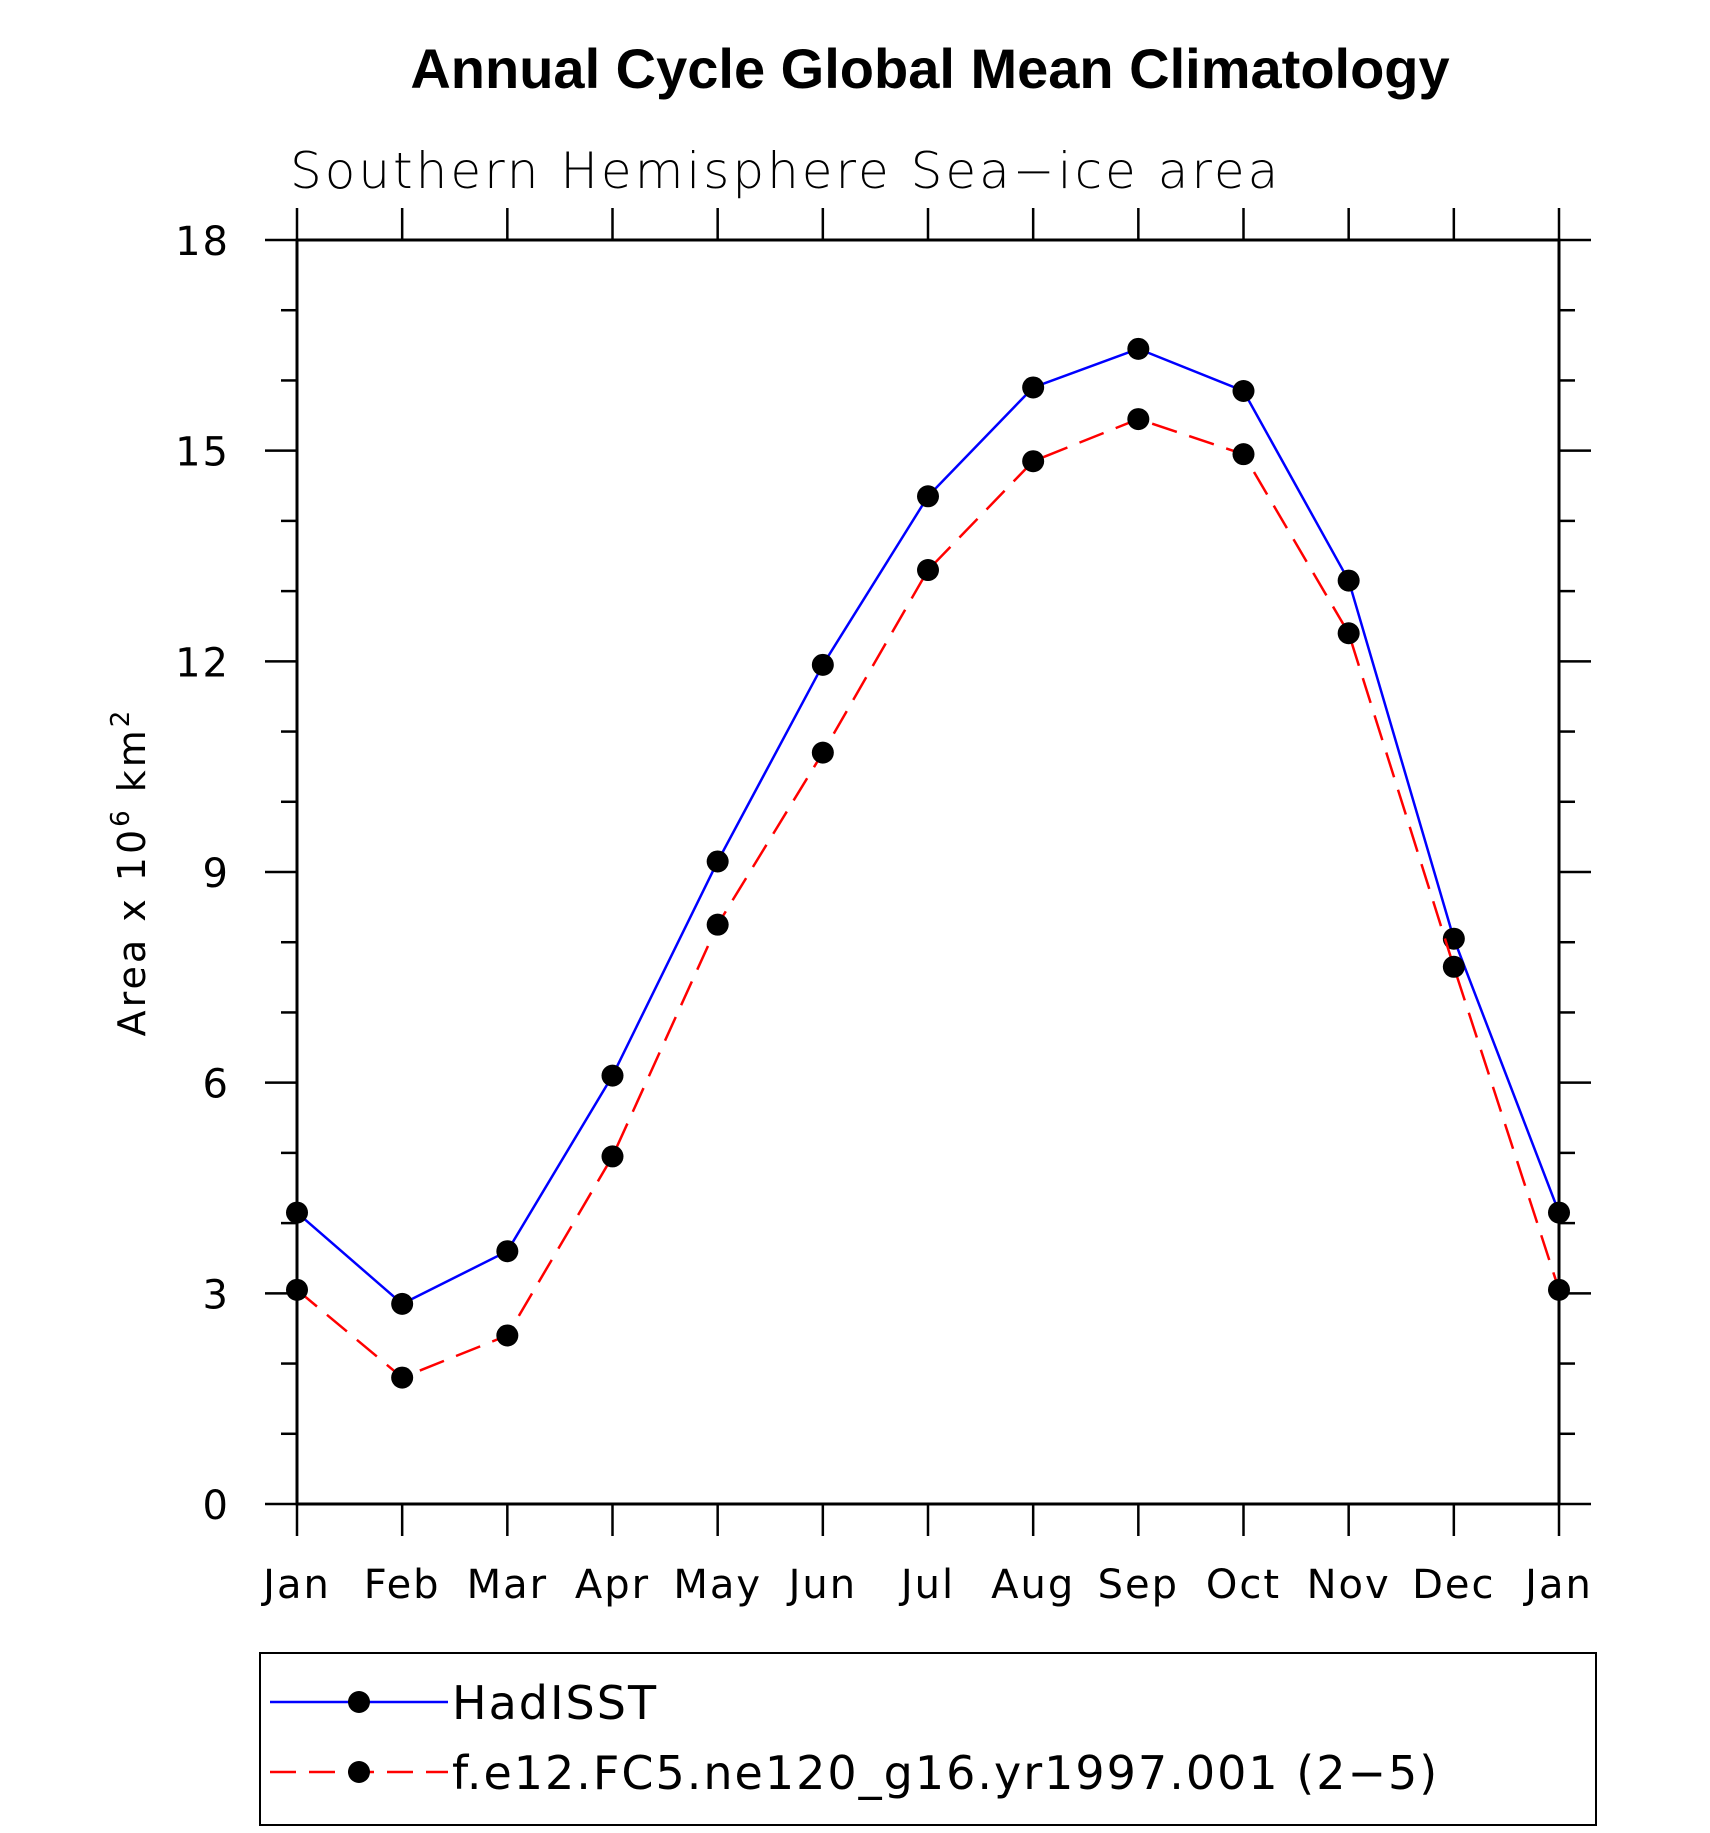 This screenshot has width=1710, height=1833. Describe the element at coordinates (612, 1585) in the screenshot. I see `x-tick-label: Apr` at that location.